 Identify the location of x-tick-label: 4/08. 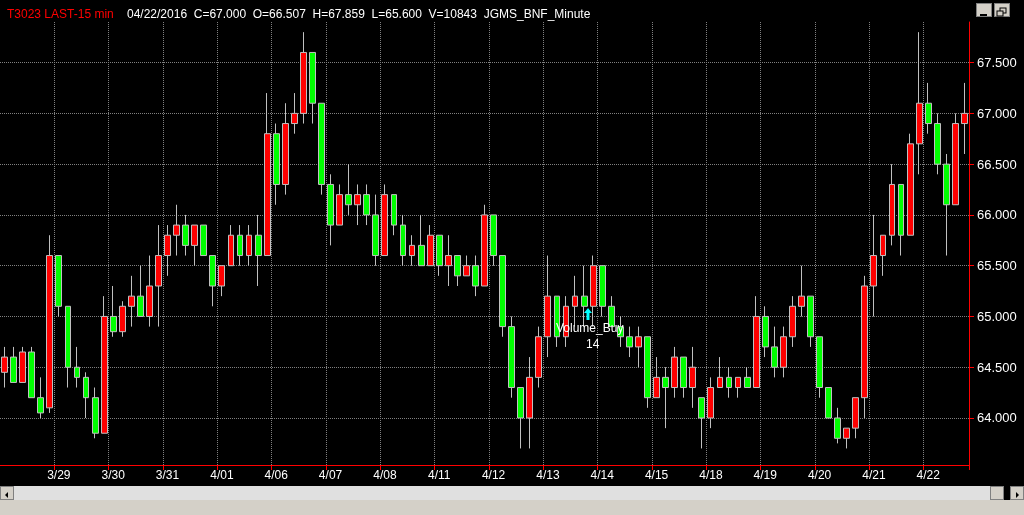
(385, 475).